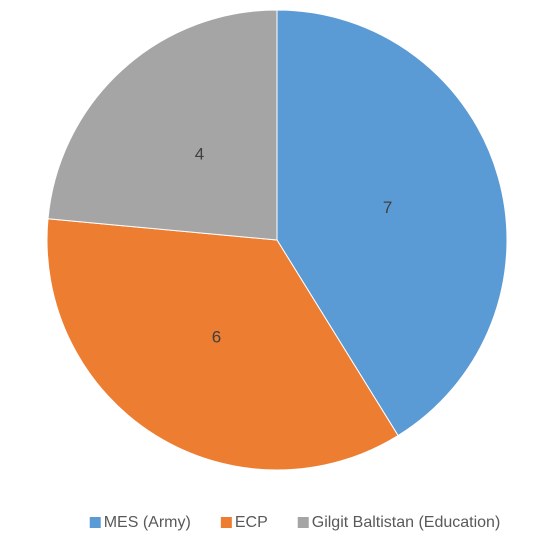 The image size is (550, 540). Describe the element at coordinates (406, 522) in the screenshot. I see `legend-label: Gilgit Baltistan (Education)` at that location.